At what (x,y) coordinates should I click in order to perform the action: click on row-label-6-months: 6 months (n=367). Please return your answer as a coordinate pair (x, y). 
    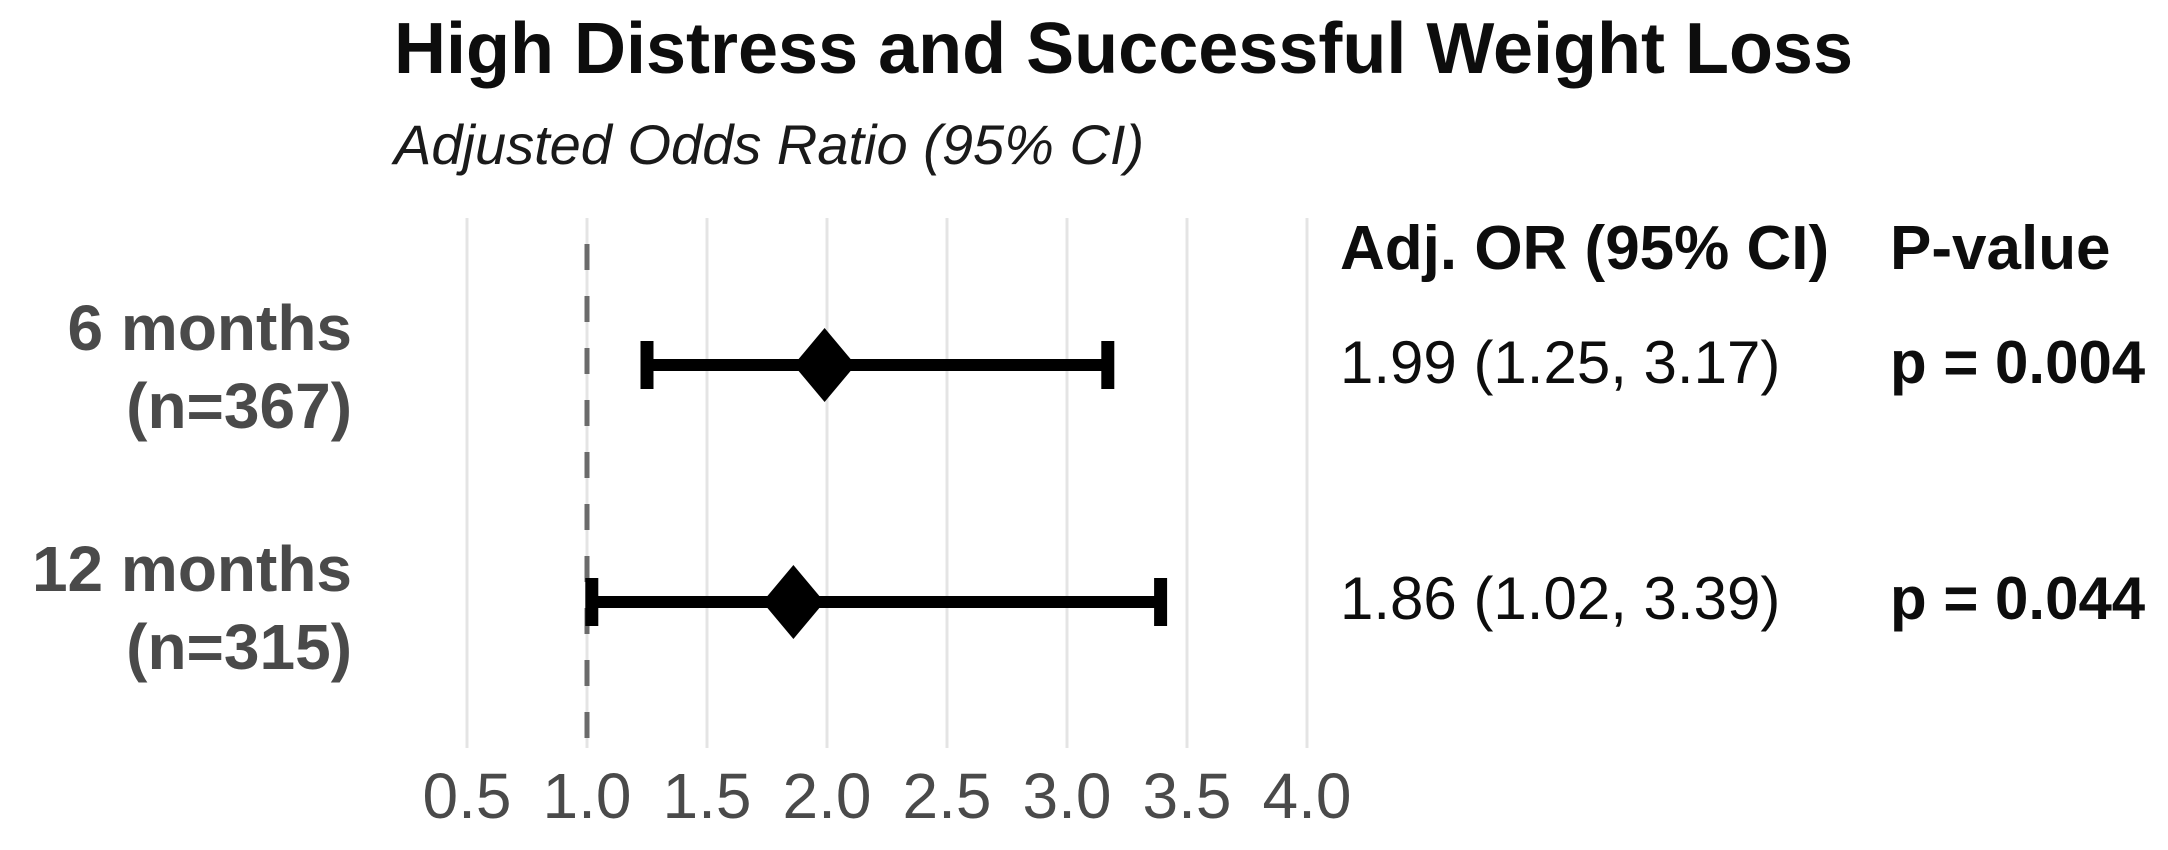
    Looking at the image, I should click on (176, 367).